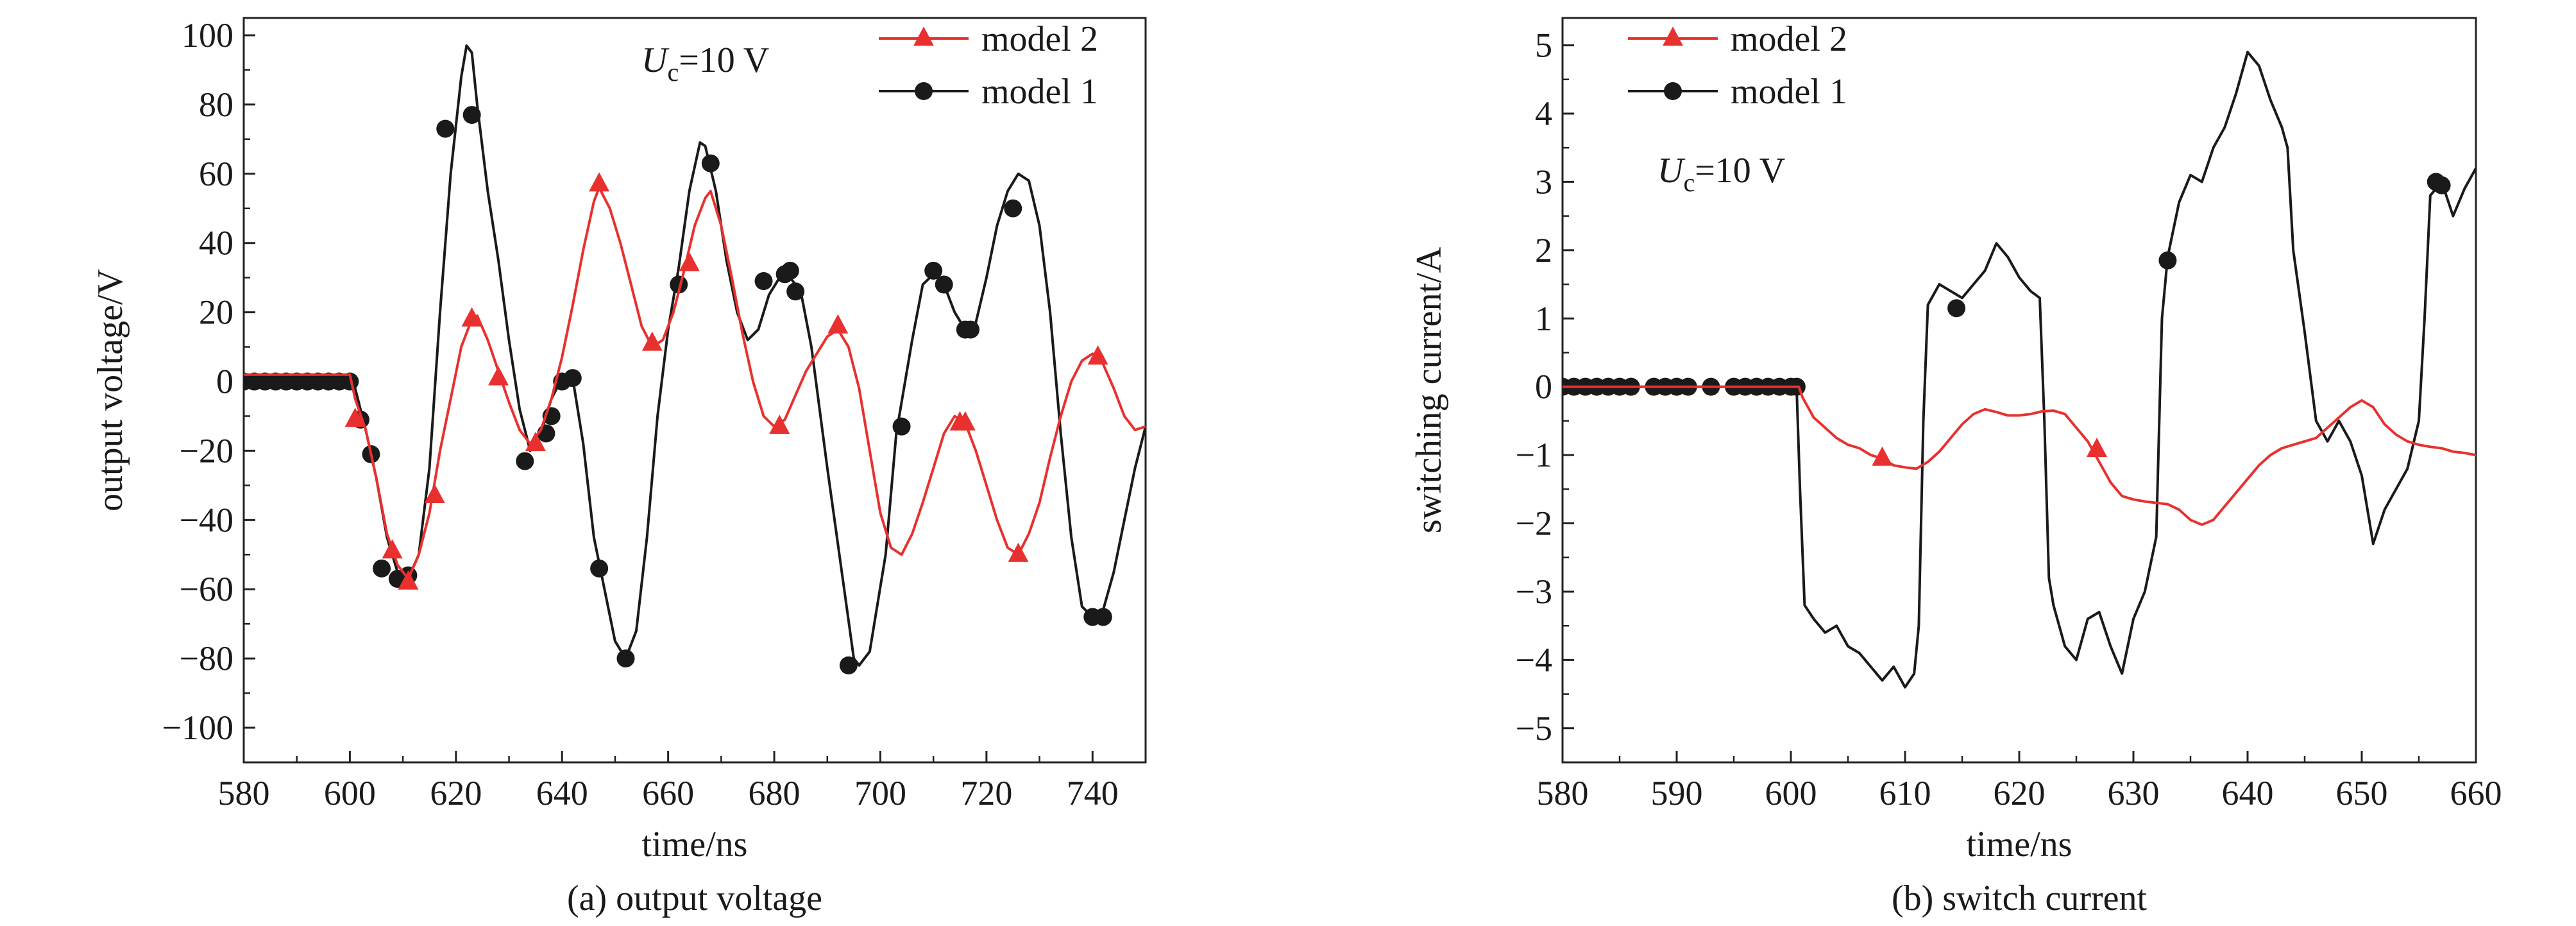 The image size is (2576, 926). I want to click on series-line, so click(695, 383).